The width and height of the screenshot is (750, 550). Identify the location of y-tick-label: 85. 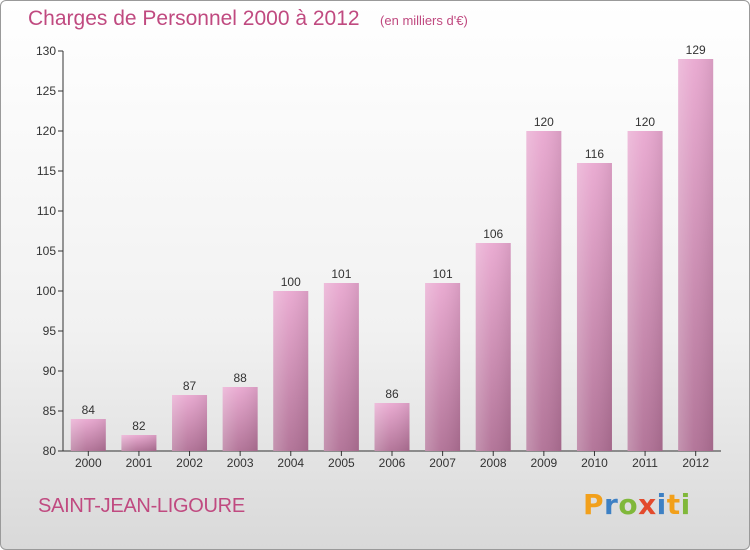
(50, 411).